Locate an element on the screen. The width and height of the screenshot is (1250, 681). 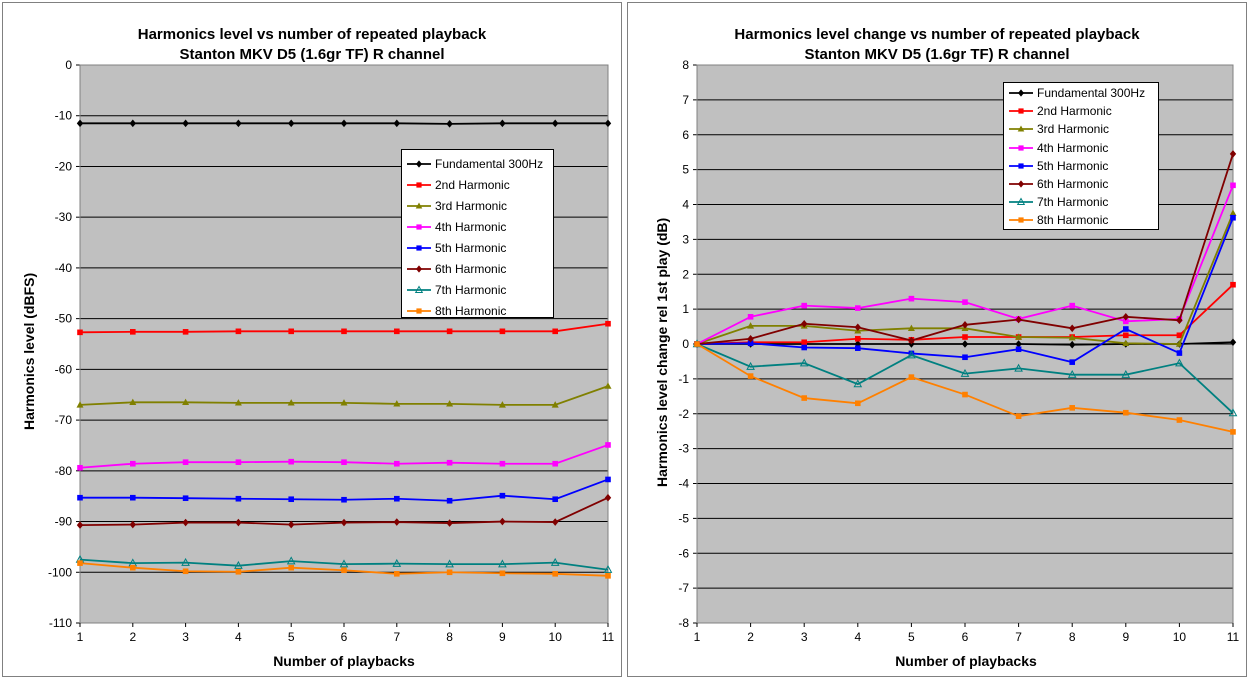
x-tick-label: 9 is located at coordinates (1125, 637).